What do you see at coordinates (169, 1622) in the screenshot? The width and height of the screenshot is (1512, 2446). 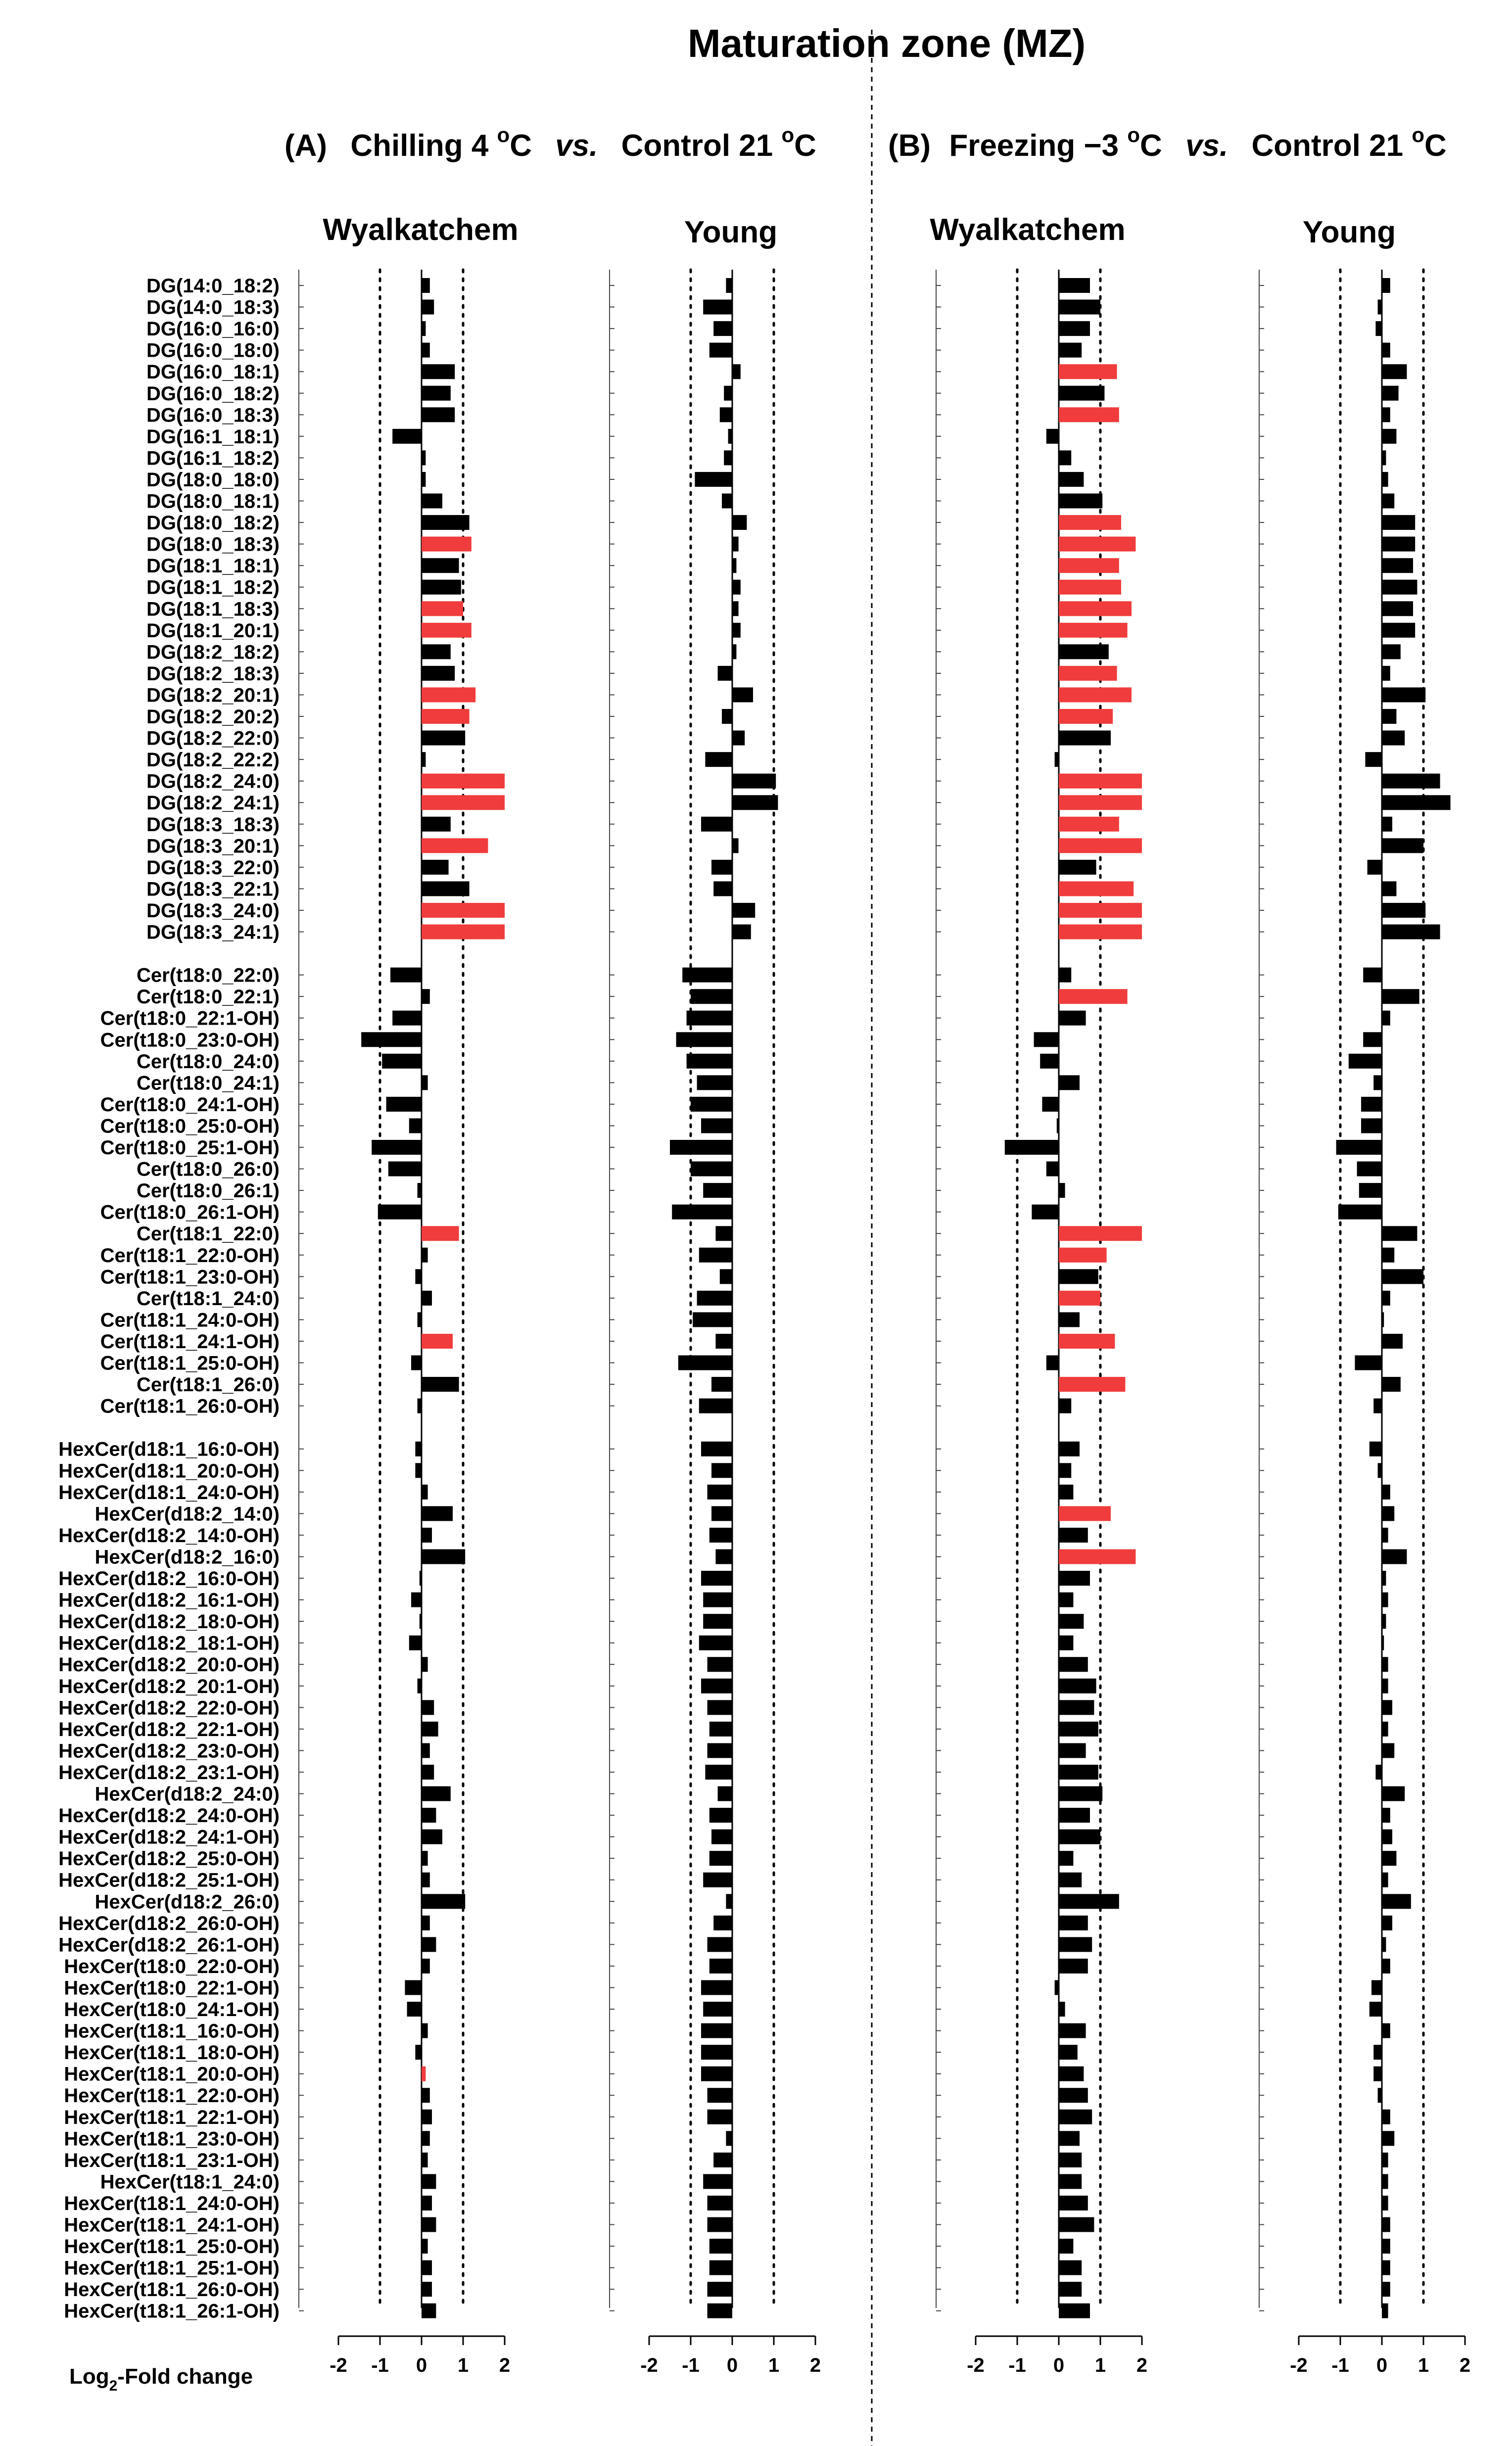 I see `row-label: HexCer(d18:2_18:0-OH)` at bounding box center [169, 1622].